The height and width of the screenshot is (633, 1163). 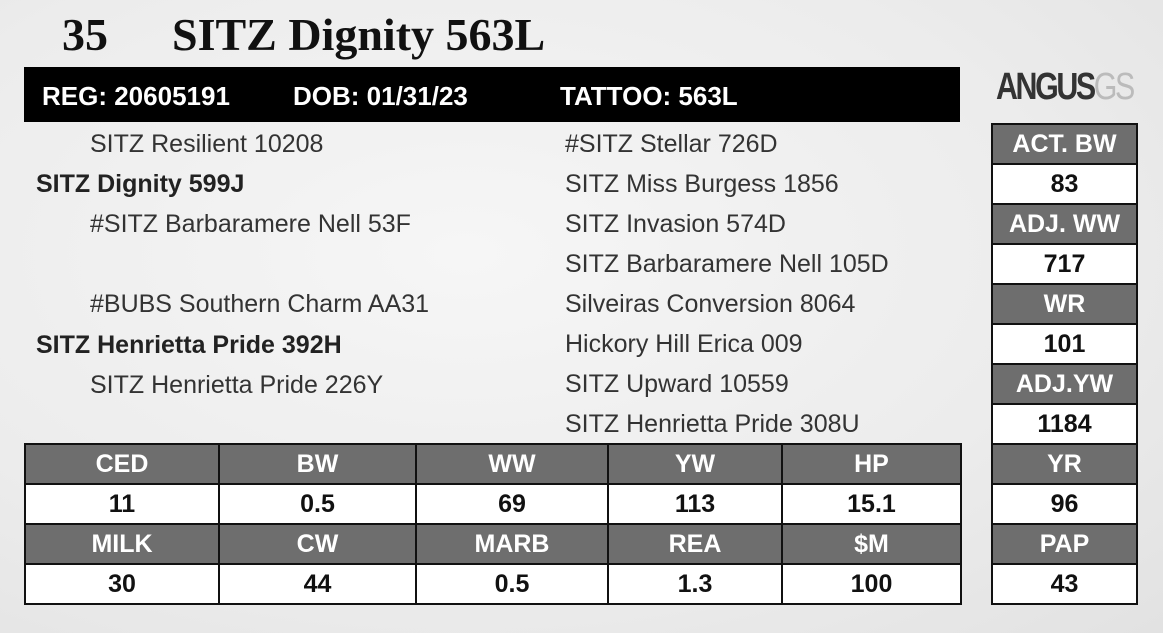 What do you see at coordinates (492, 94) in the screenshot?
I see `id-bar` at bounding box center [492, 94].